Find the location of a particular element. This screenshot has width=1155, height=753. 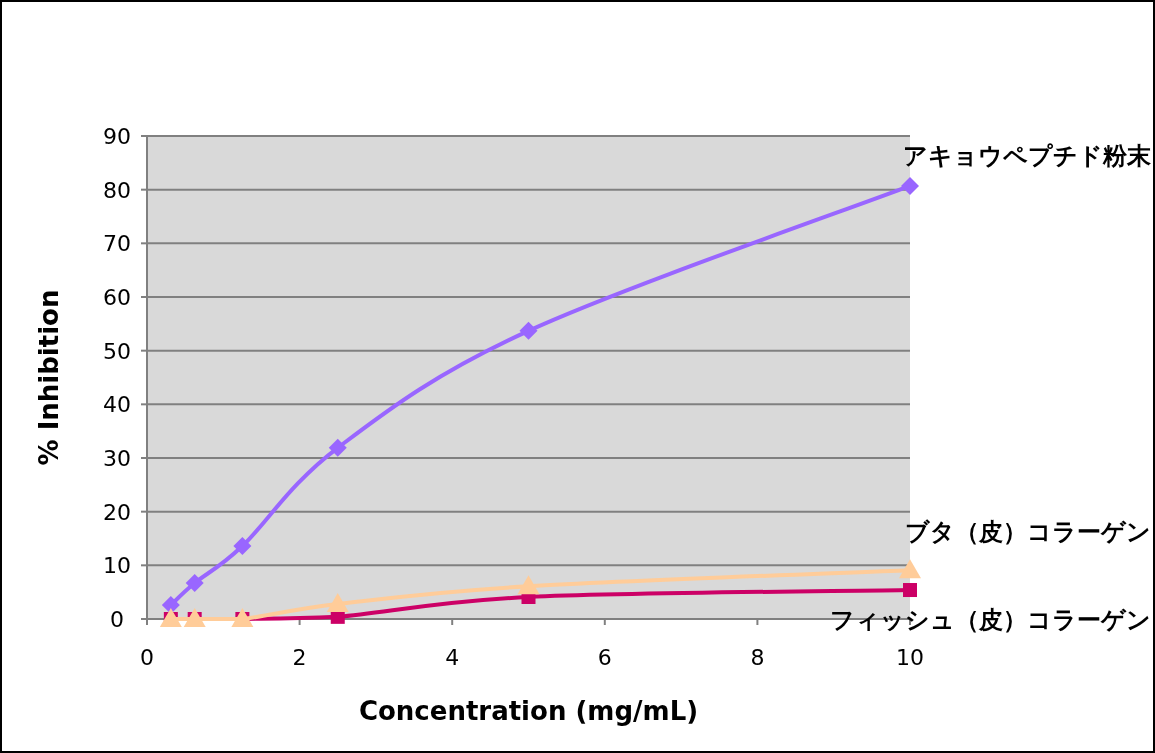

x-tick-label: 0 is located at coordinates (147, 657).